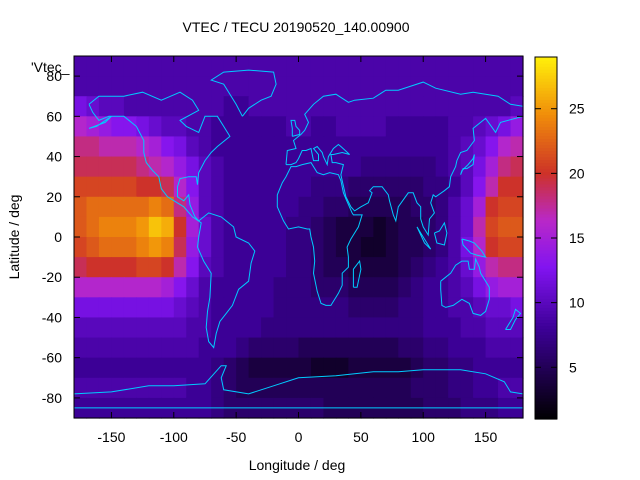 Image resolution: width=640 pixels, height=480 pixels. Describe the element at coordinates (58, 237) in the screenshot. I see `y-tick-label: 0` at that location.